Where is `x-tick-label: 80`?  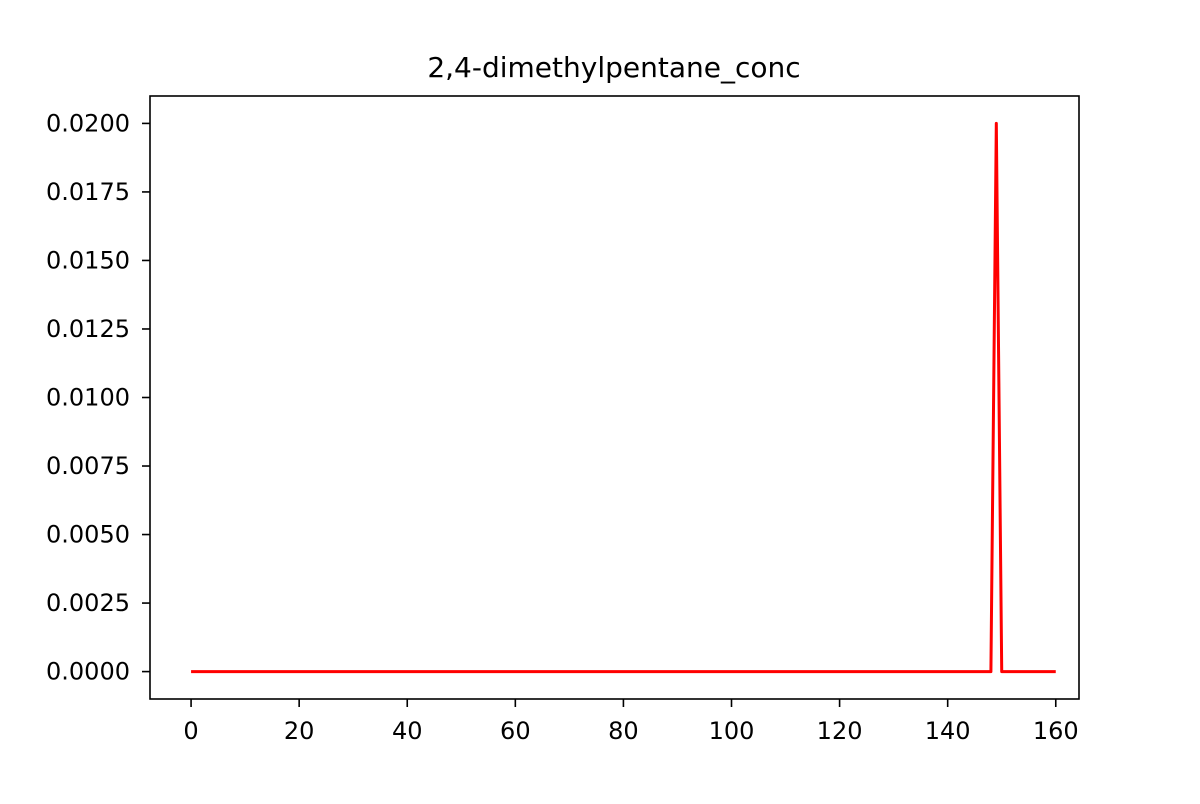
x-tick-label: 80 is located at coordinates (623, 731).